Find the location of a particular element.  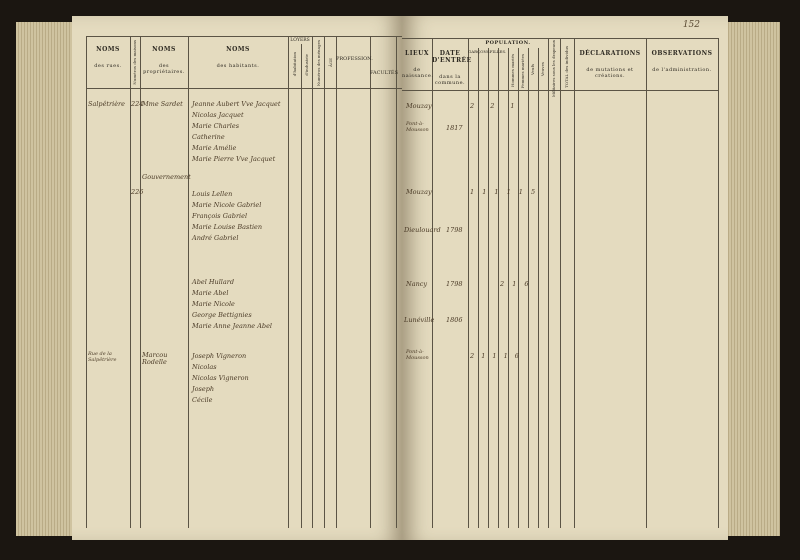

header-veuves: Veuves is located at coordinates (542, 69).